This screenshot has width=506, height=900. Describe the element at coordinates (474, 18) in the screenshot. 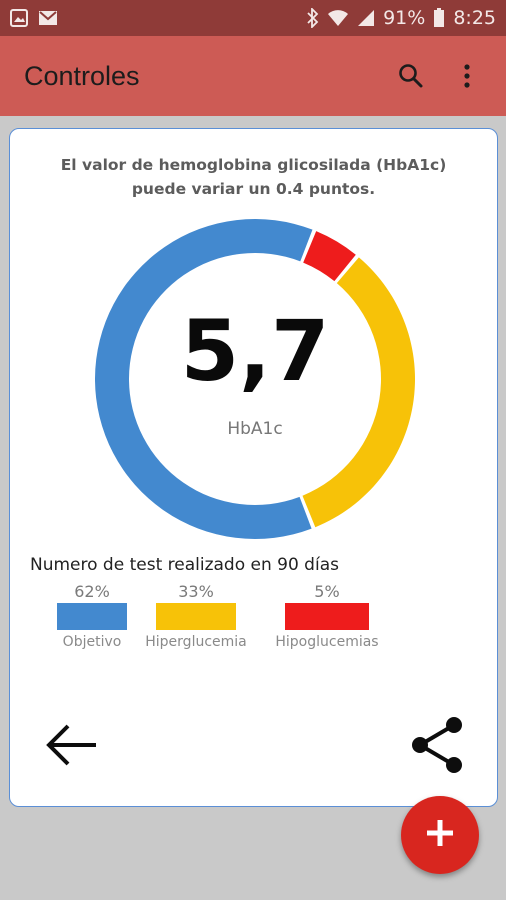

I see `clock: 8:25` at that location.